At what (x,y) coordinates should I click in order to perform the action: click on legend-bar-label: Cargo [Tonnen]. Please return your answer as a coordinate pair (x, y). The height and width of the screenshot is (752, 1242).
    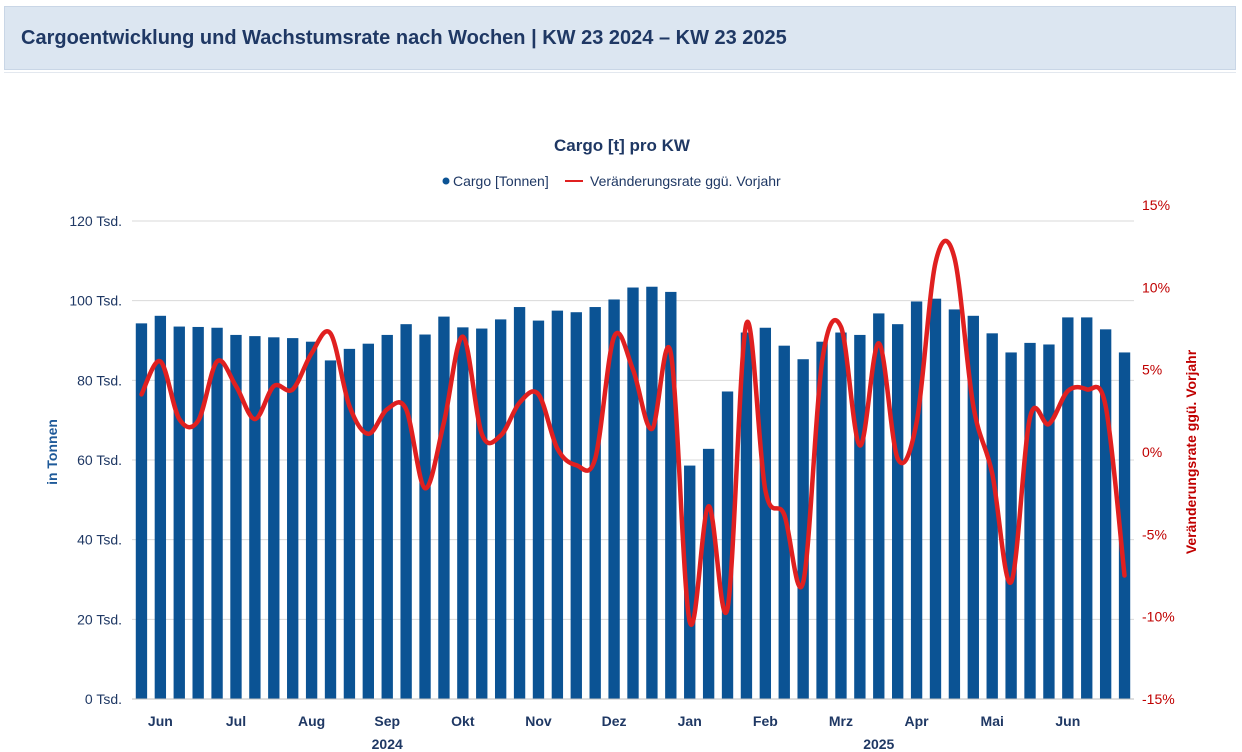
    Looking at the image, I should click on (501, 181).